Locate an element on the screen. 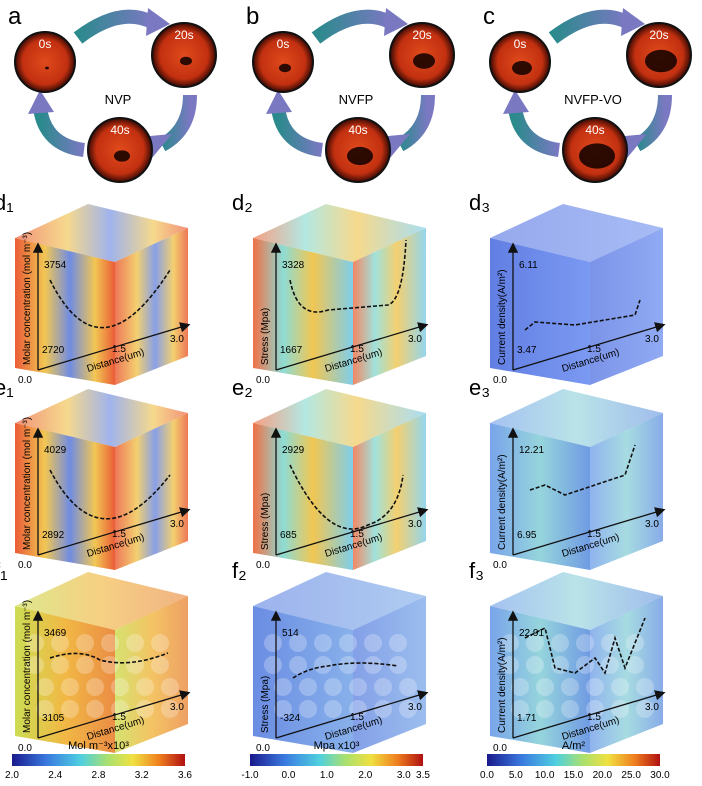 The image size is (702, 786). colorbar-tick: 0.0 is located at coordinates (487, 775).